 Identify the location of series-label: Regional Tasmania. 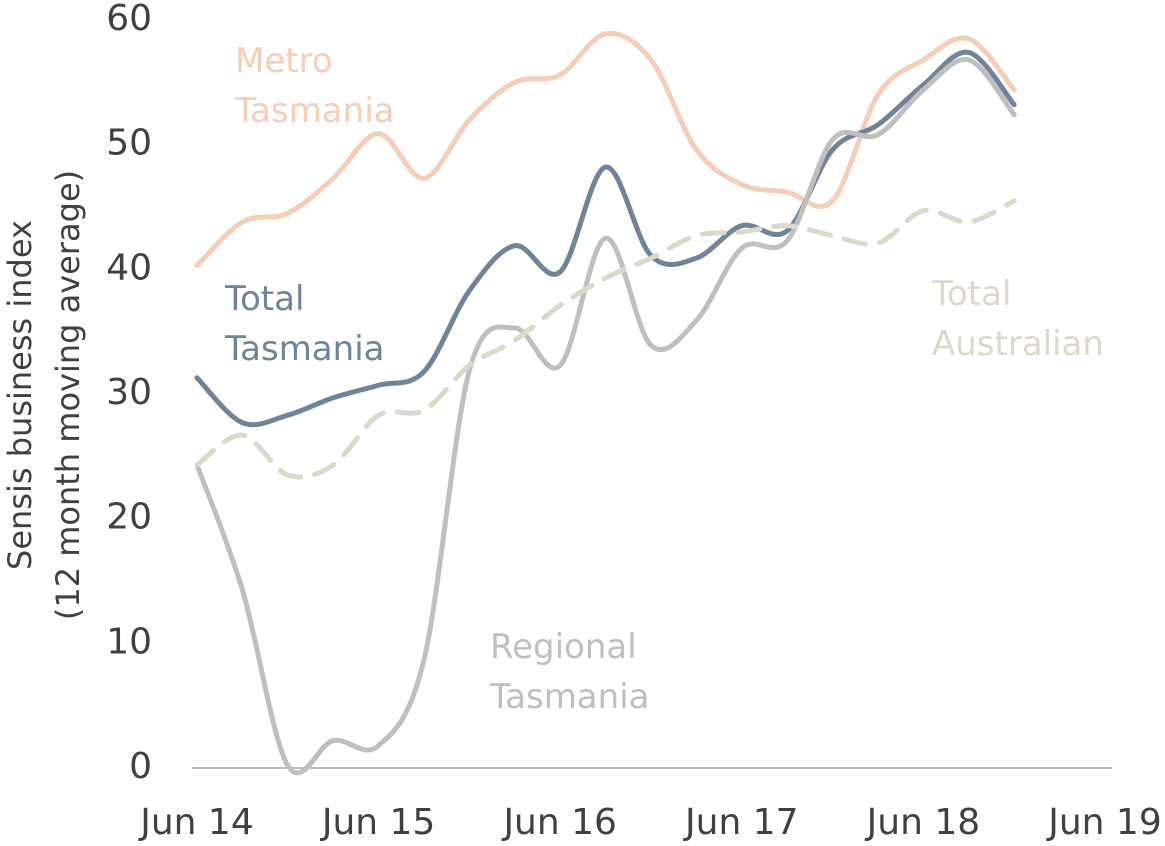
(569, 672).